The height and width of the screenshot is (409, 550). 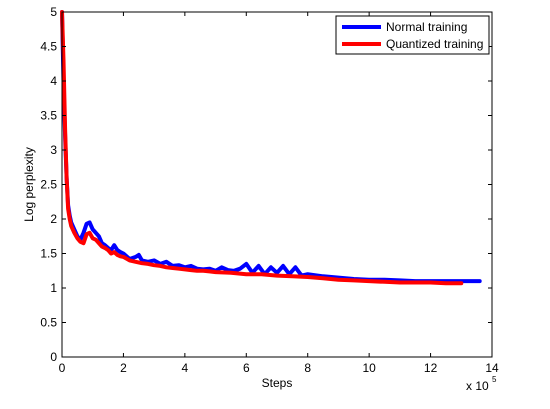 I want to click on legend-box, so click(x=412, y=35).